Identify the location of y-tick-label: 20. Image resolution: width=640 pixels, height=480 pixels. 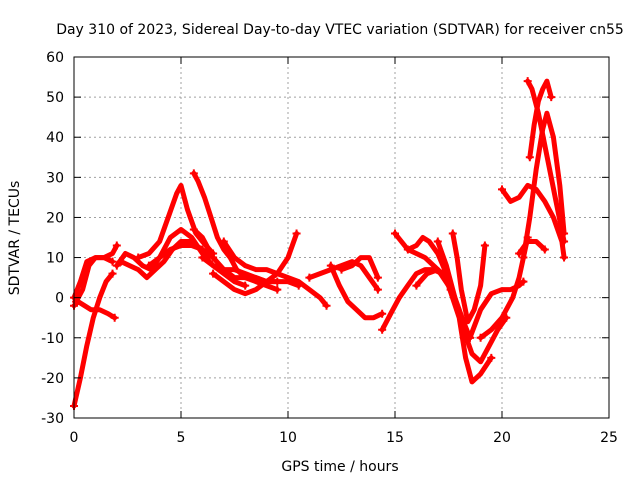
(55, 218).